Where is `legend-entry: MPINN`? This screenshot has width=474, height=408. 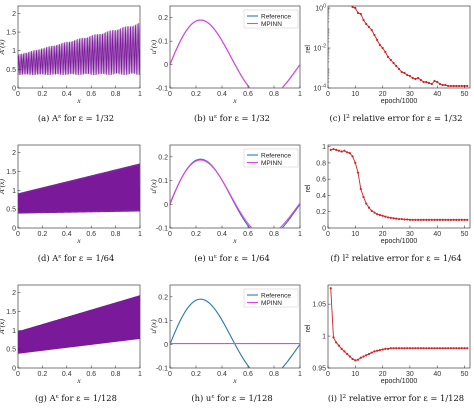 legend-entry: MPINN is located at coordinates (271, 24).